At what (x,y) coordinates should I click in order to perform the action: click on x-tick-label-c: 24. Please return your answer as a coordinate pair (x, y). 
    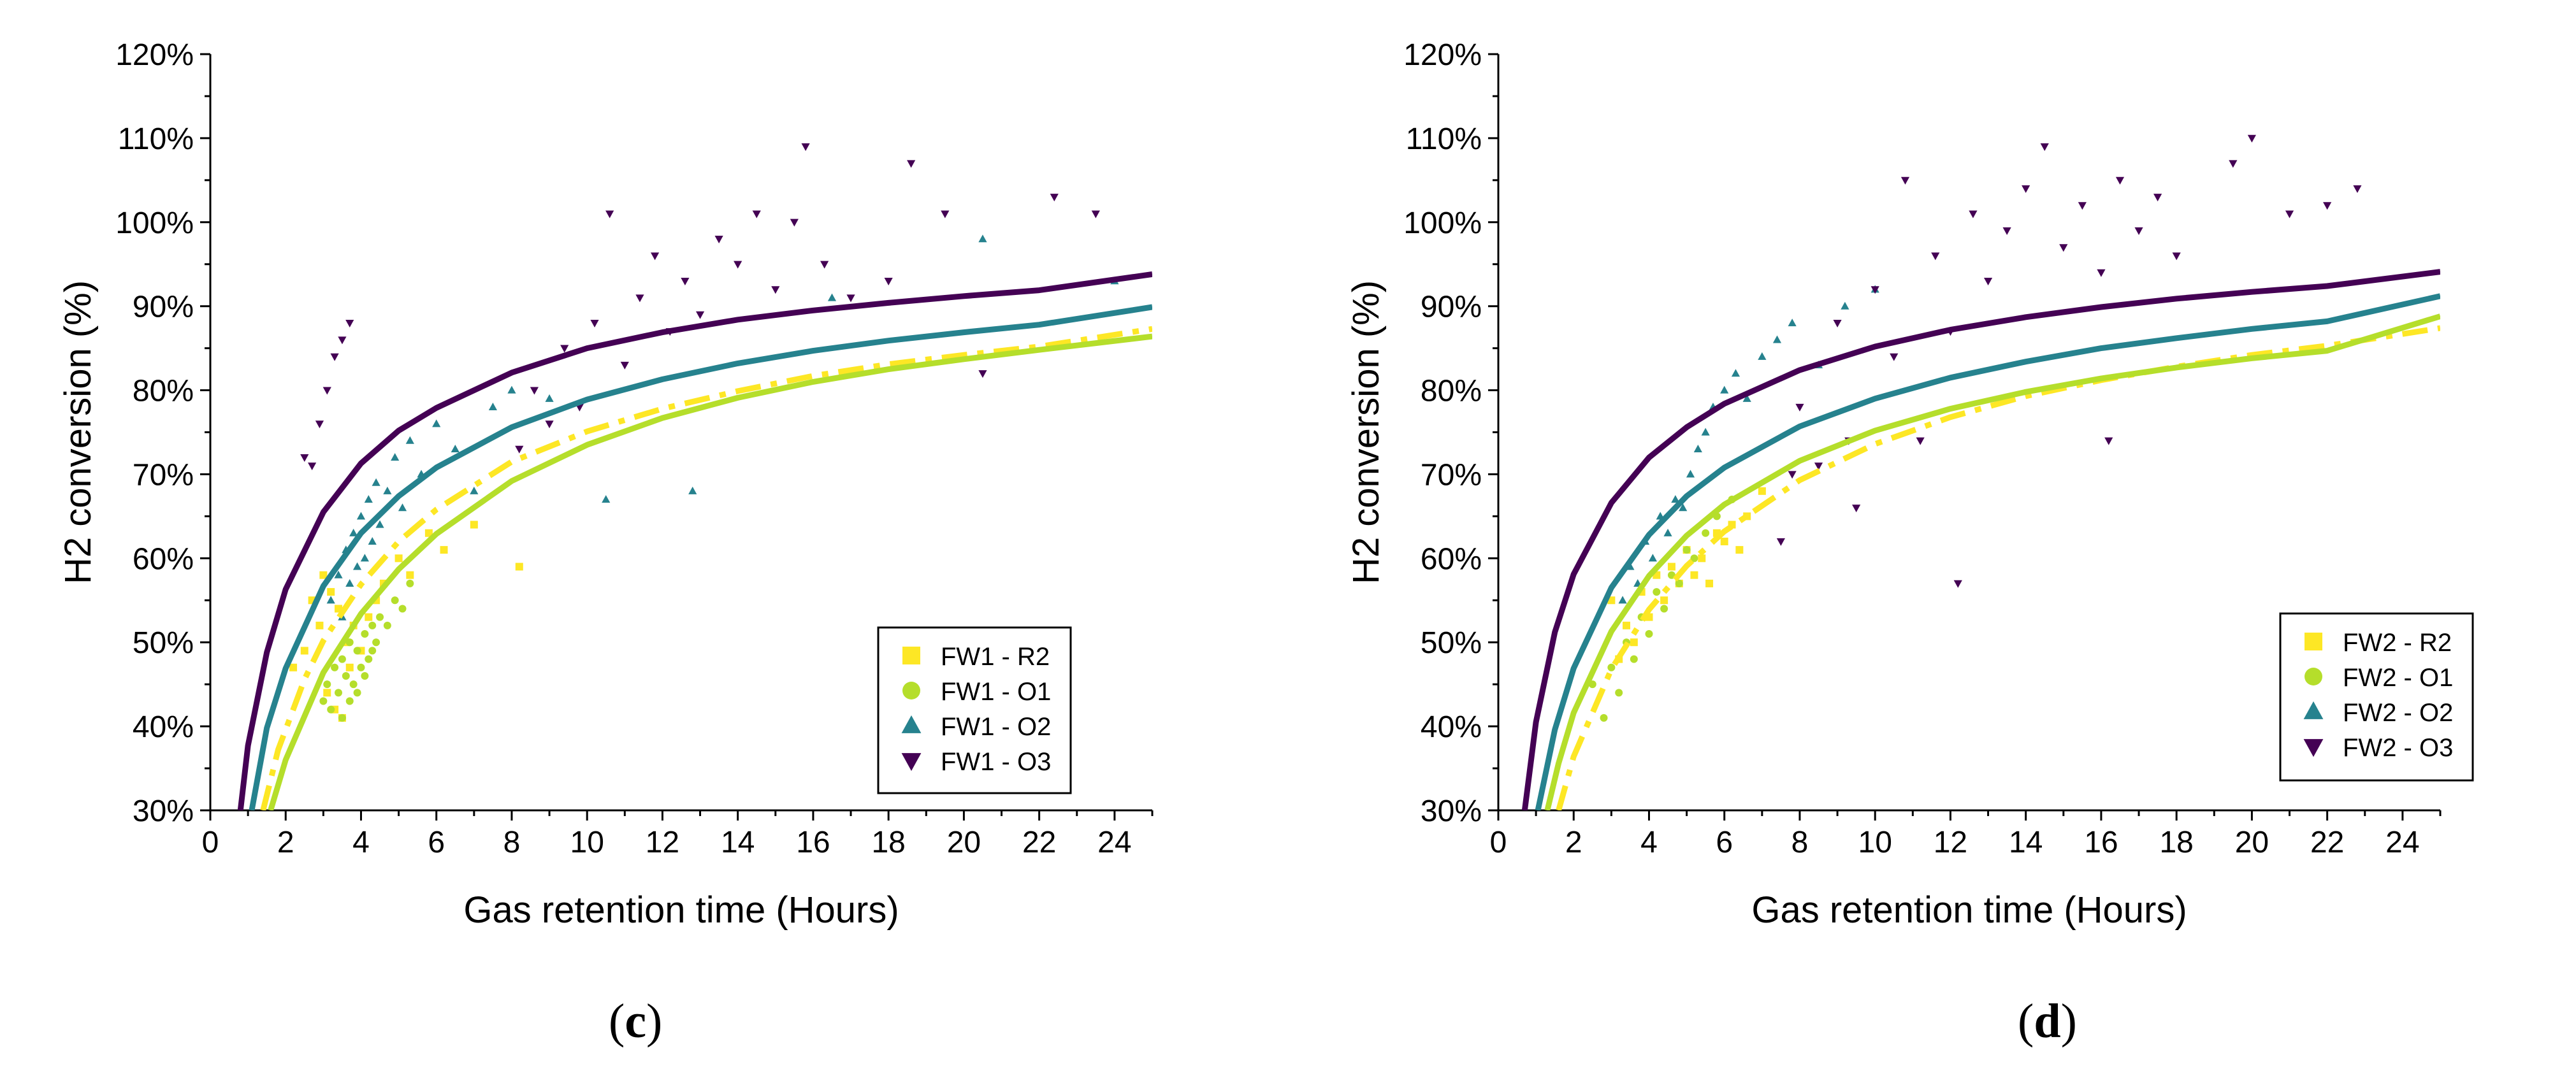
    Looking at the image, I should click on (1114, 842).